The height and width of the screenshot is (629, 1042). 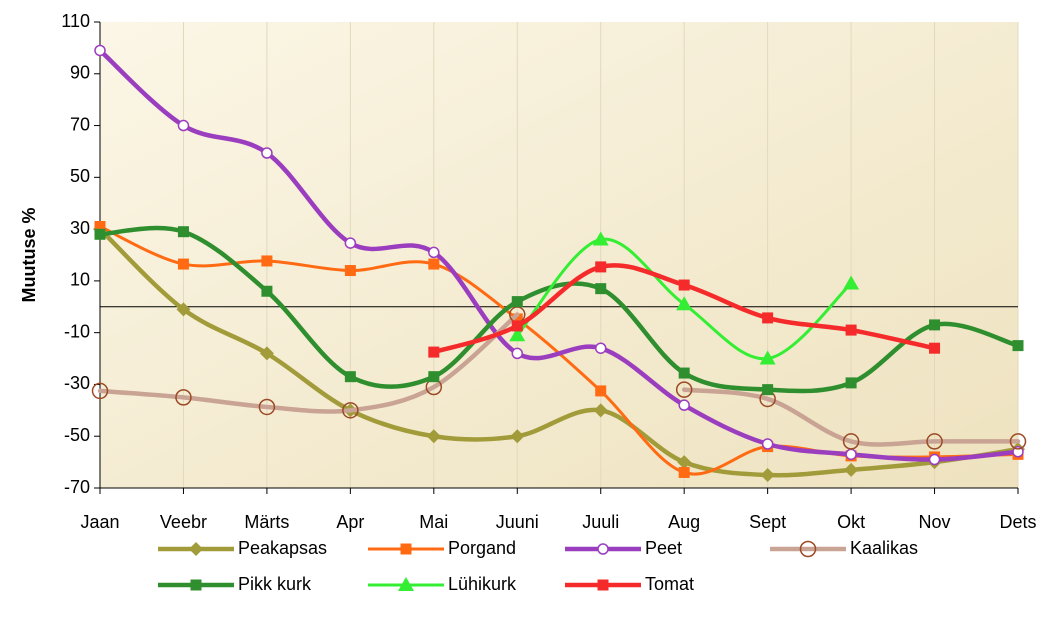 What do you see at coordinates (77, 487) in the screenshot?
I see `y-tick-label: -70` at bounding box center [77, 487].